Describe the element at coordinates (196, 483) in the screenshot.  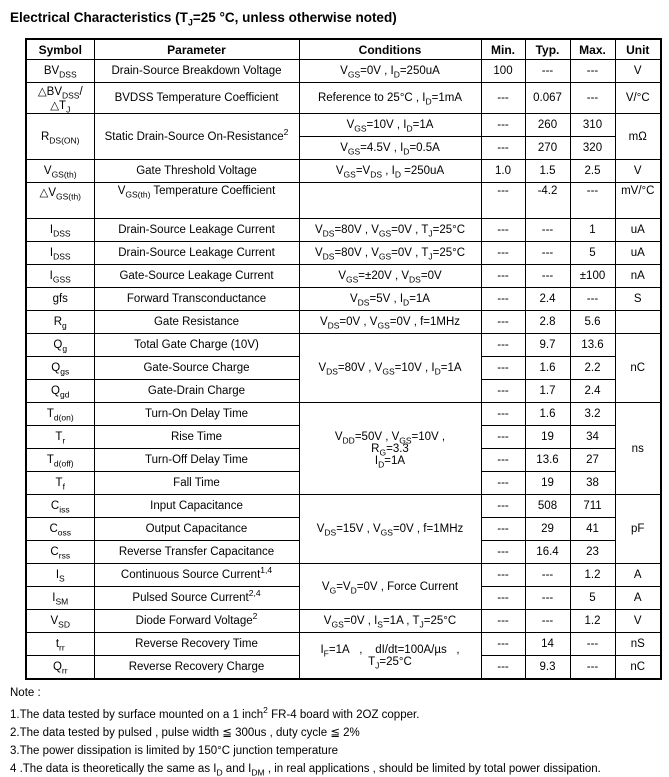
I see `cell-parameter: Fall Time` at that location.